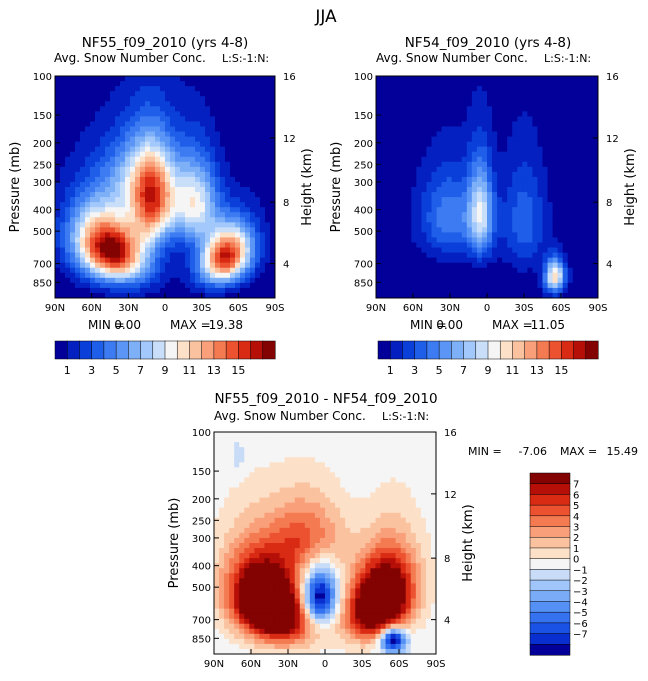 Image resolution: width=648 pixels, height=681 pixels. What do you see at coordinates (165, 43) in the screenshot?
I see `panel-nf55-title: NF55_f09_2010 (yrs 4-8)` at bounding box center [165, 43].